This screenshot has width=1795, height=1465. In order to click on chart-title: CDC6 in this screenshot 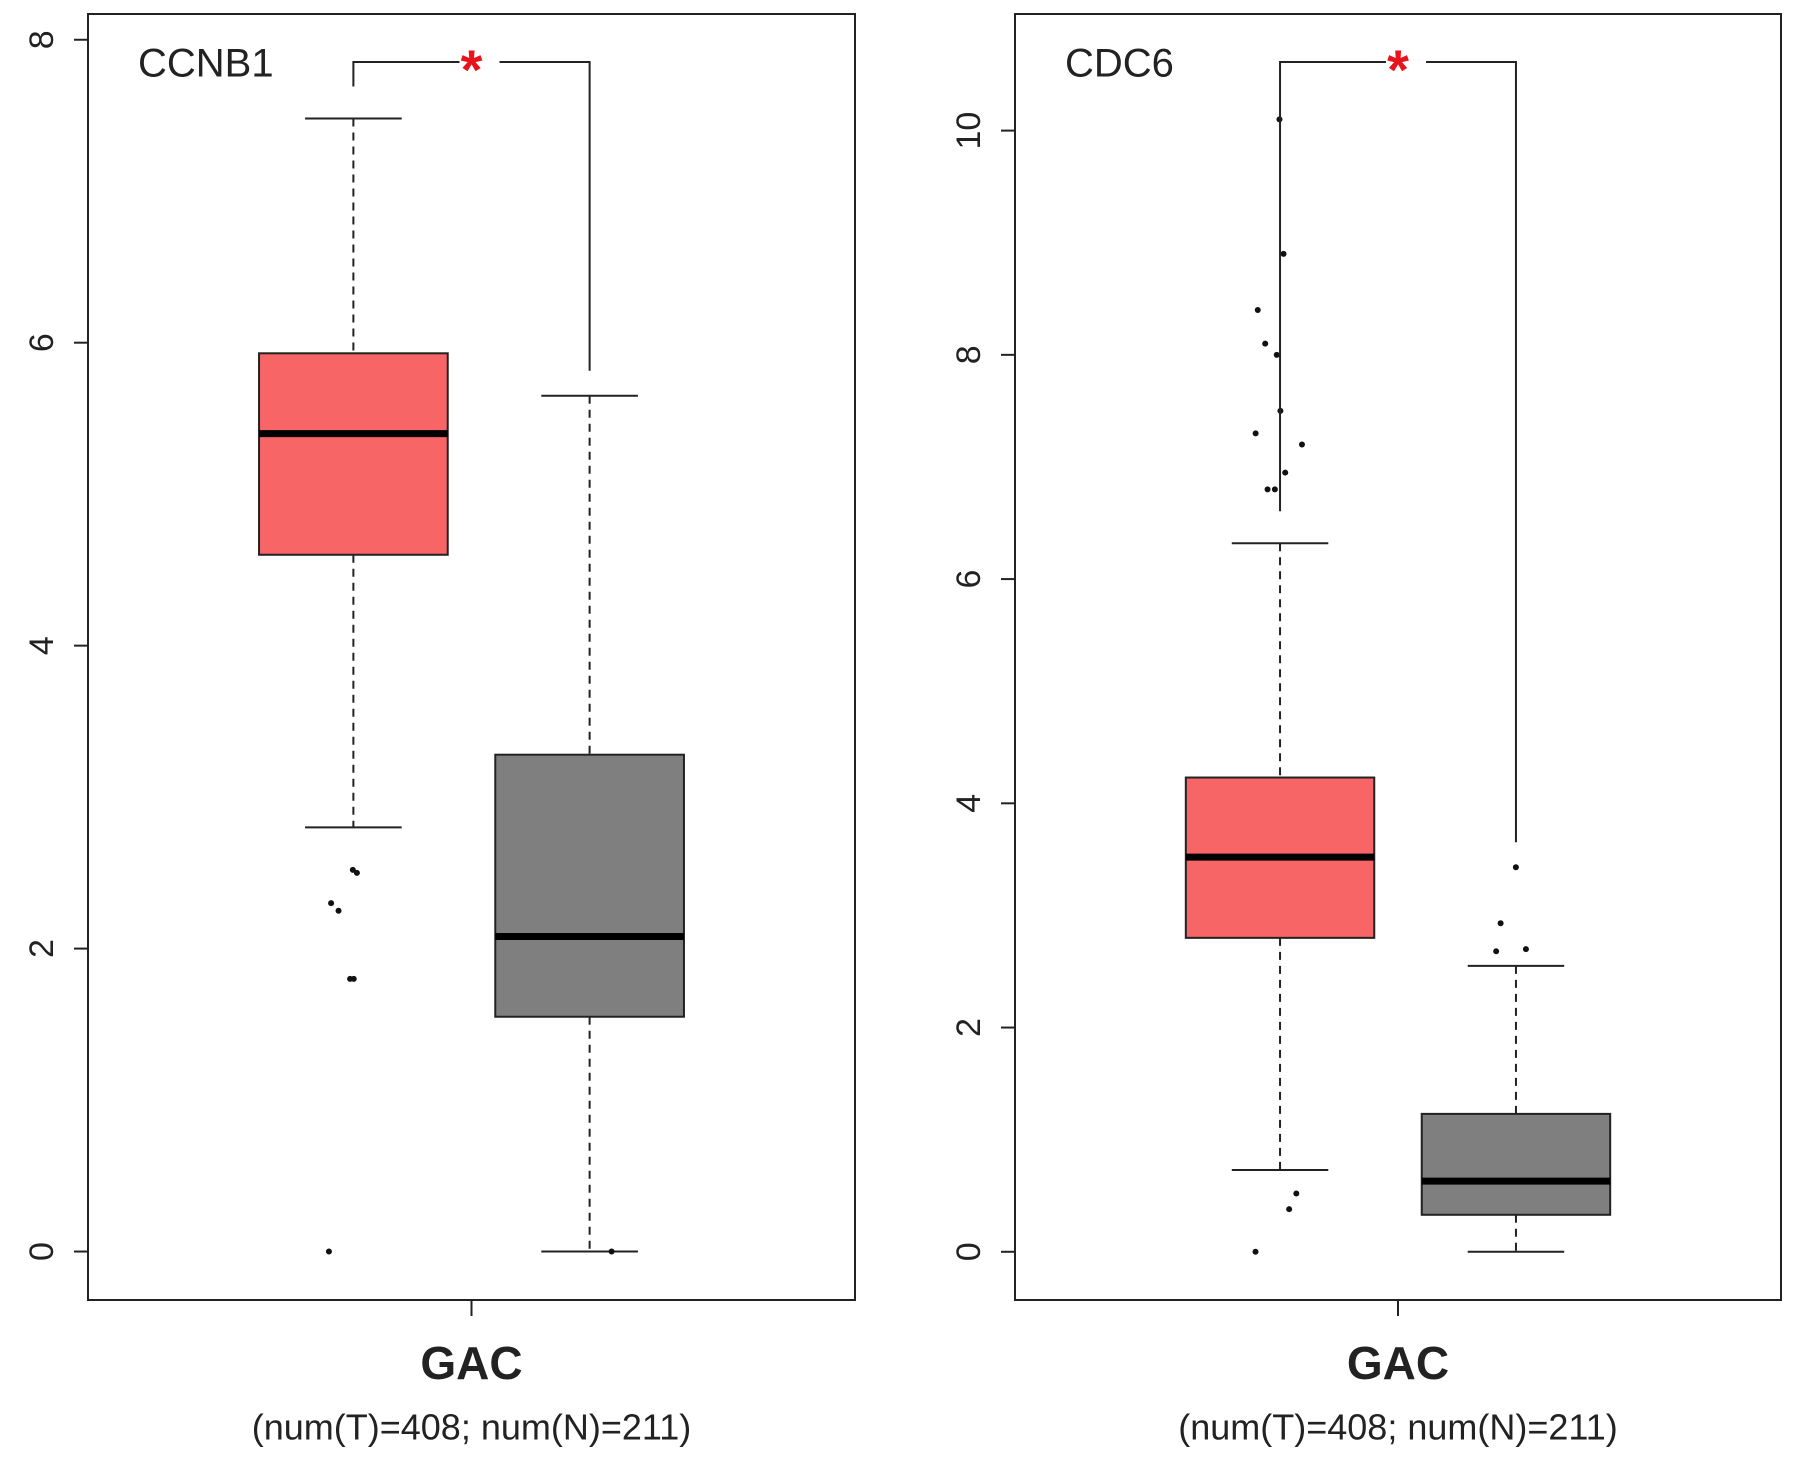, I will do `click(1119, 64)`.